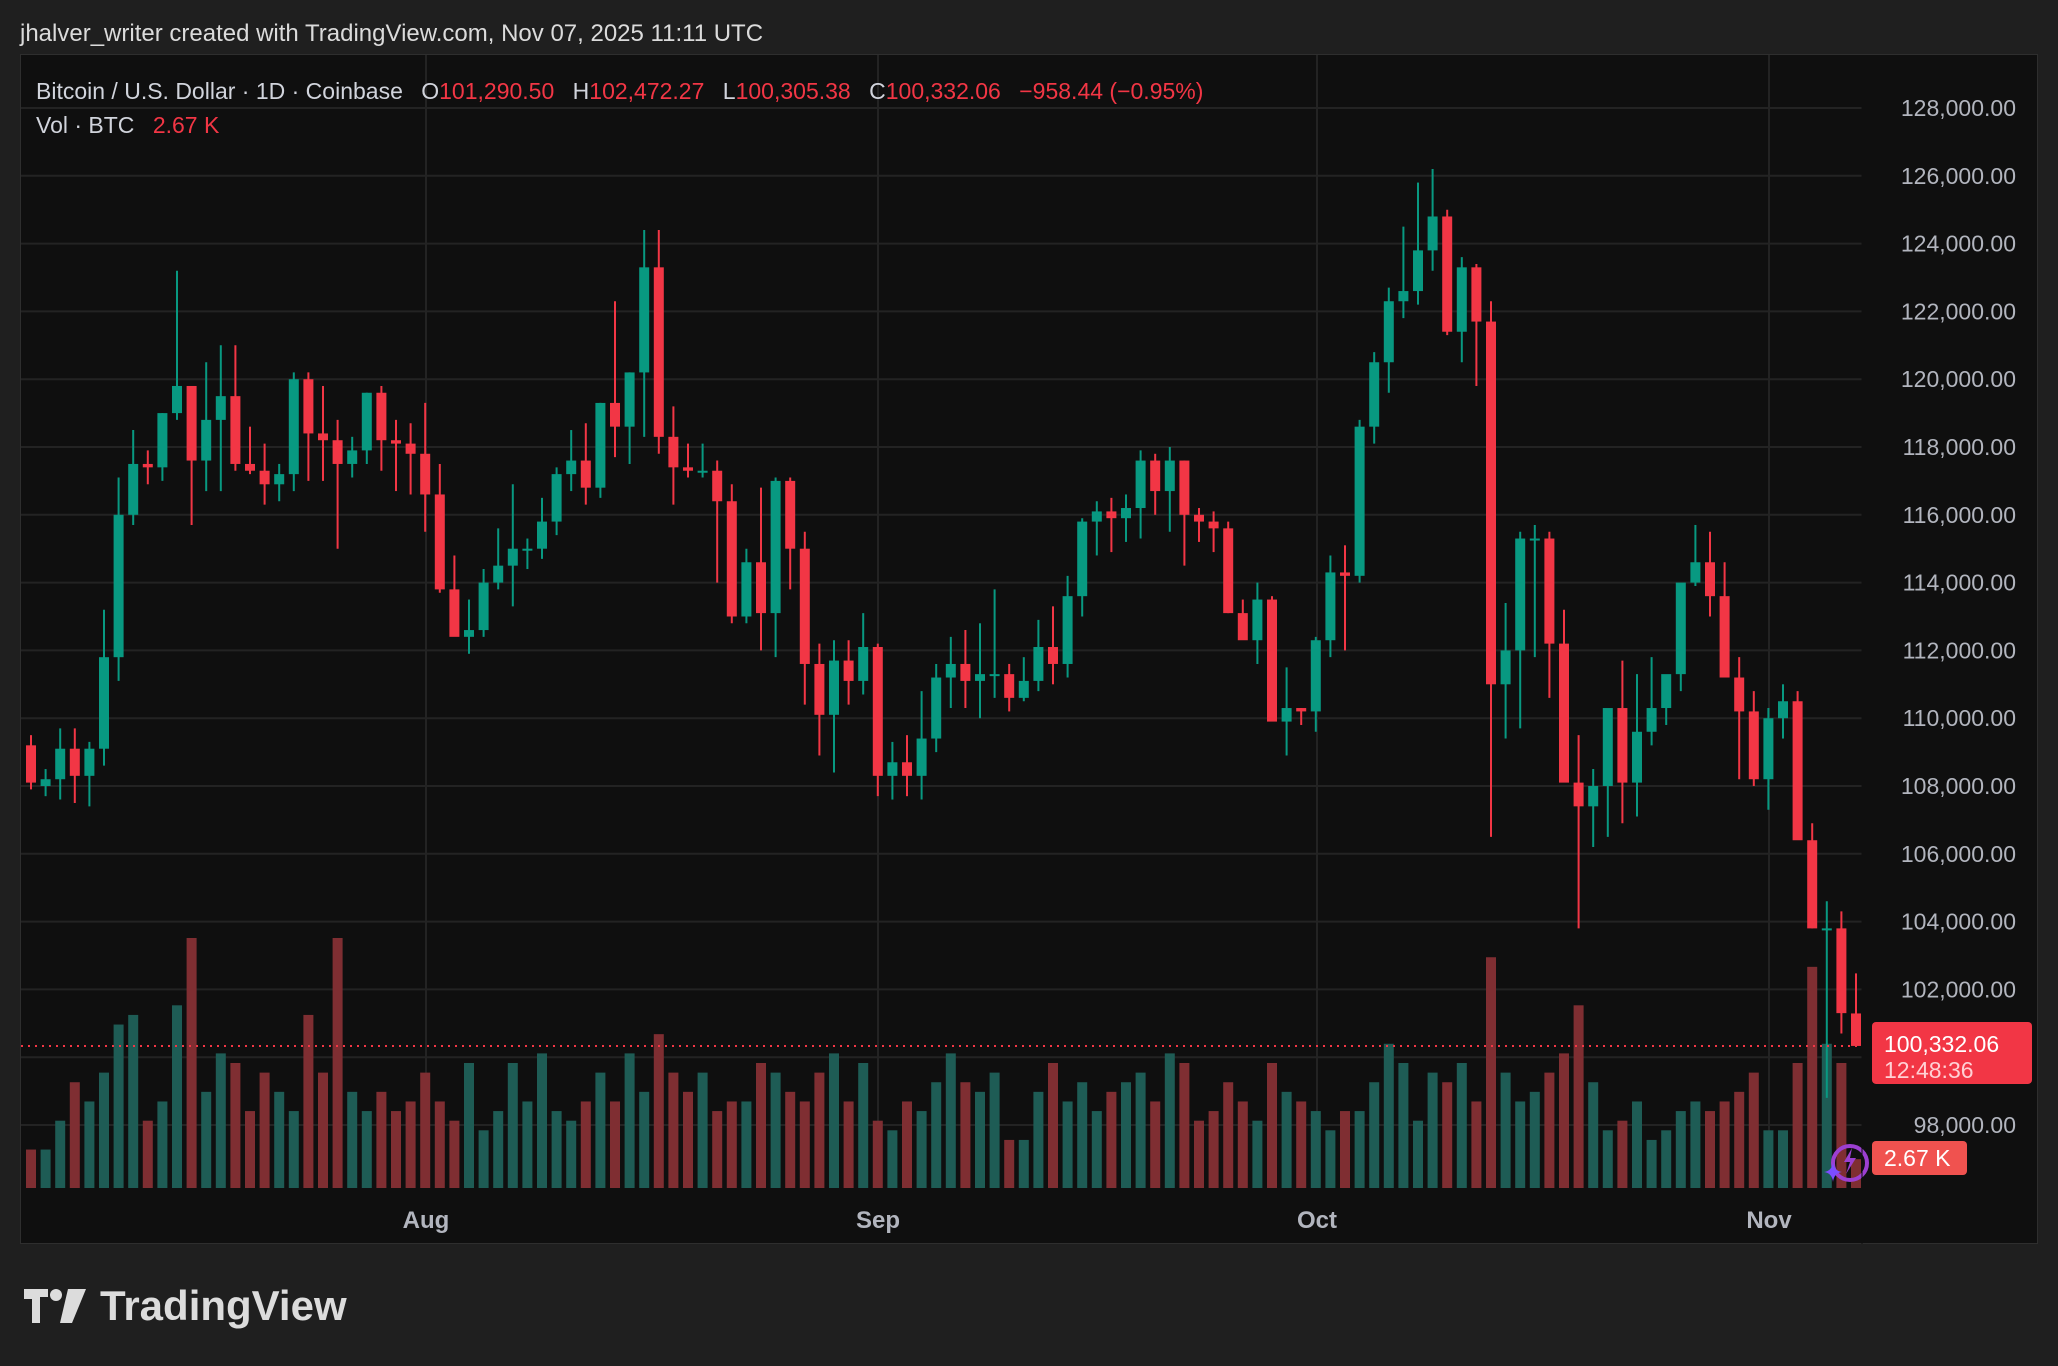 The image size is (2058, 1366). What do you see at coordinates (219, 91) in the screenshot?
I see `symbol-title: Bitcoin / U.S. Dollar · 1D · Coinbase` at bounding box center [219, 91].